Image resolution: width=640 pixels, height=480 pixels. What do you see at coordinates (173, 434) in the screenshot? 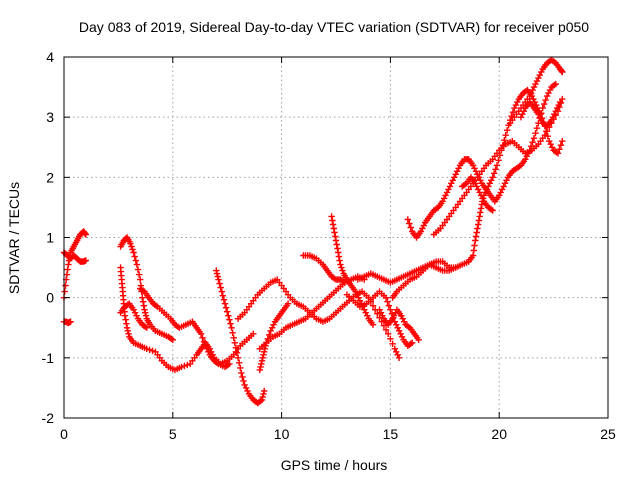
I see `x-tick-label: 5` at bounding box center [173, 434].